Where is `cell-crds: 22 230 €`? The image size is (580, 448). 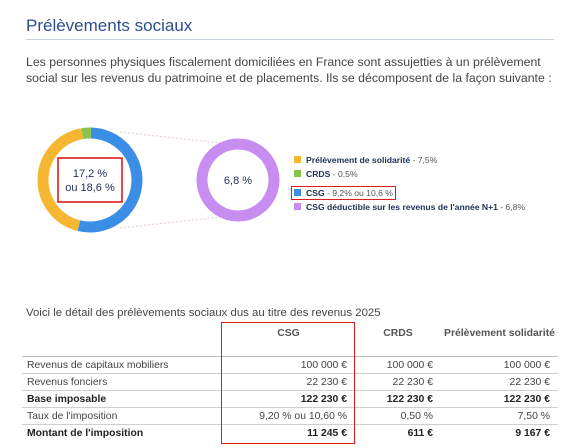 cell-crds: 22 230 € is located at coordinates (398, 382).